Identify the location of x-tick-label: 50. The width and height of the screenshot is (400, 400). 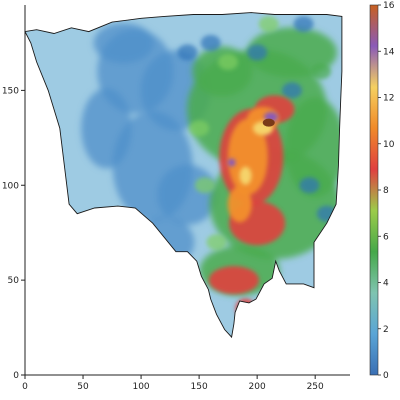
(83, 387).